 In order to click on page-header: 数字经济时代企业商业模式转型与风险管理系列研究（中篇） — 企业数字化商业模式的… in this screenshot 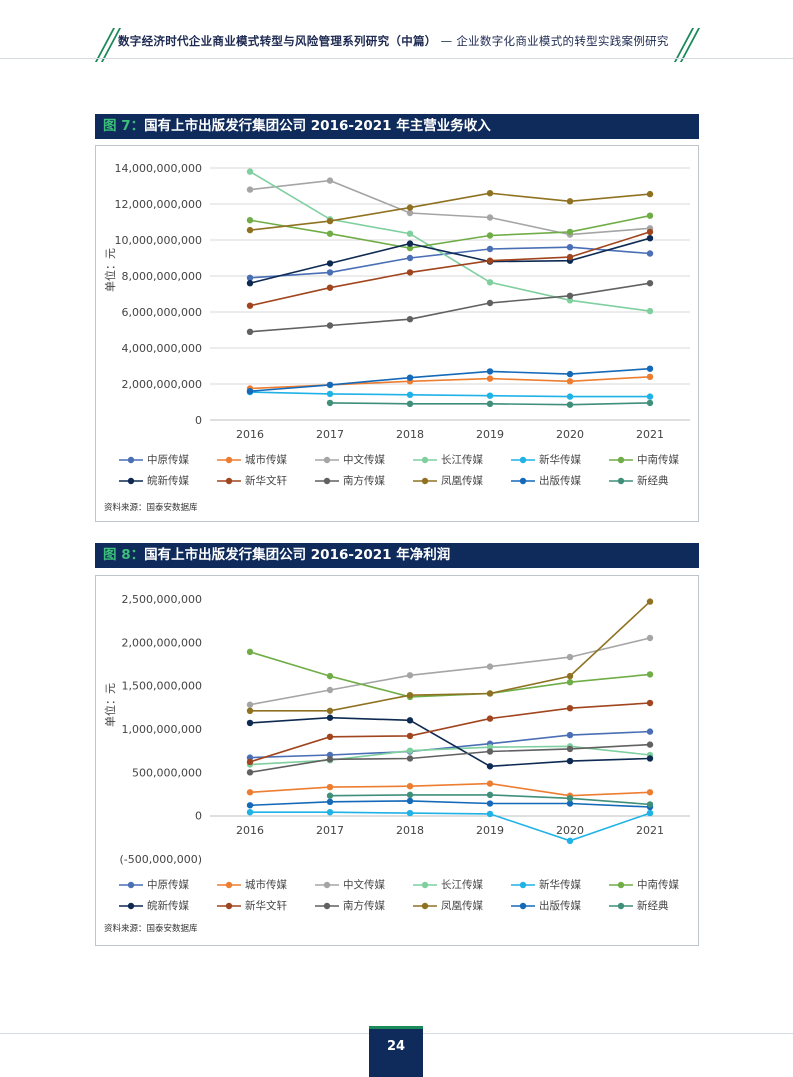, I will do `click(396, 31)`.